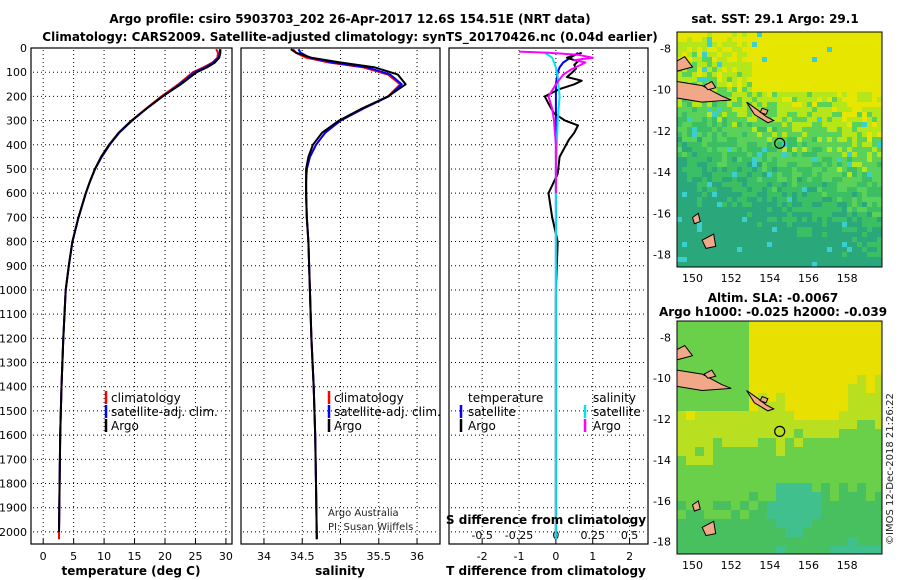 This screenshot has width=900, height=580. I want to click on depth-tick-label: 400, so click(16, 145).